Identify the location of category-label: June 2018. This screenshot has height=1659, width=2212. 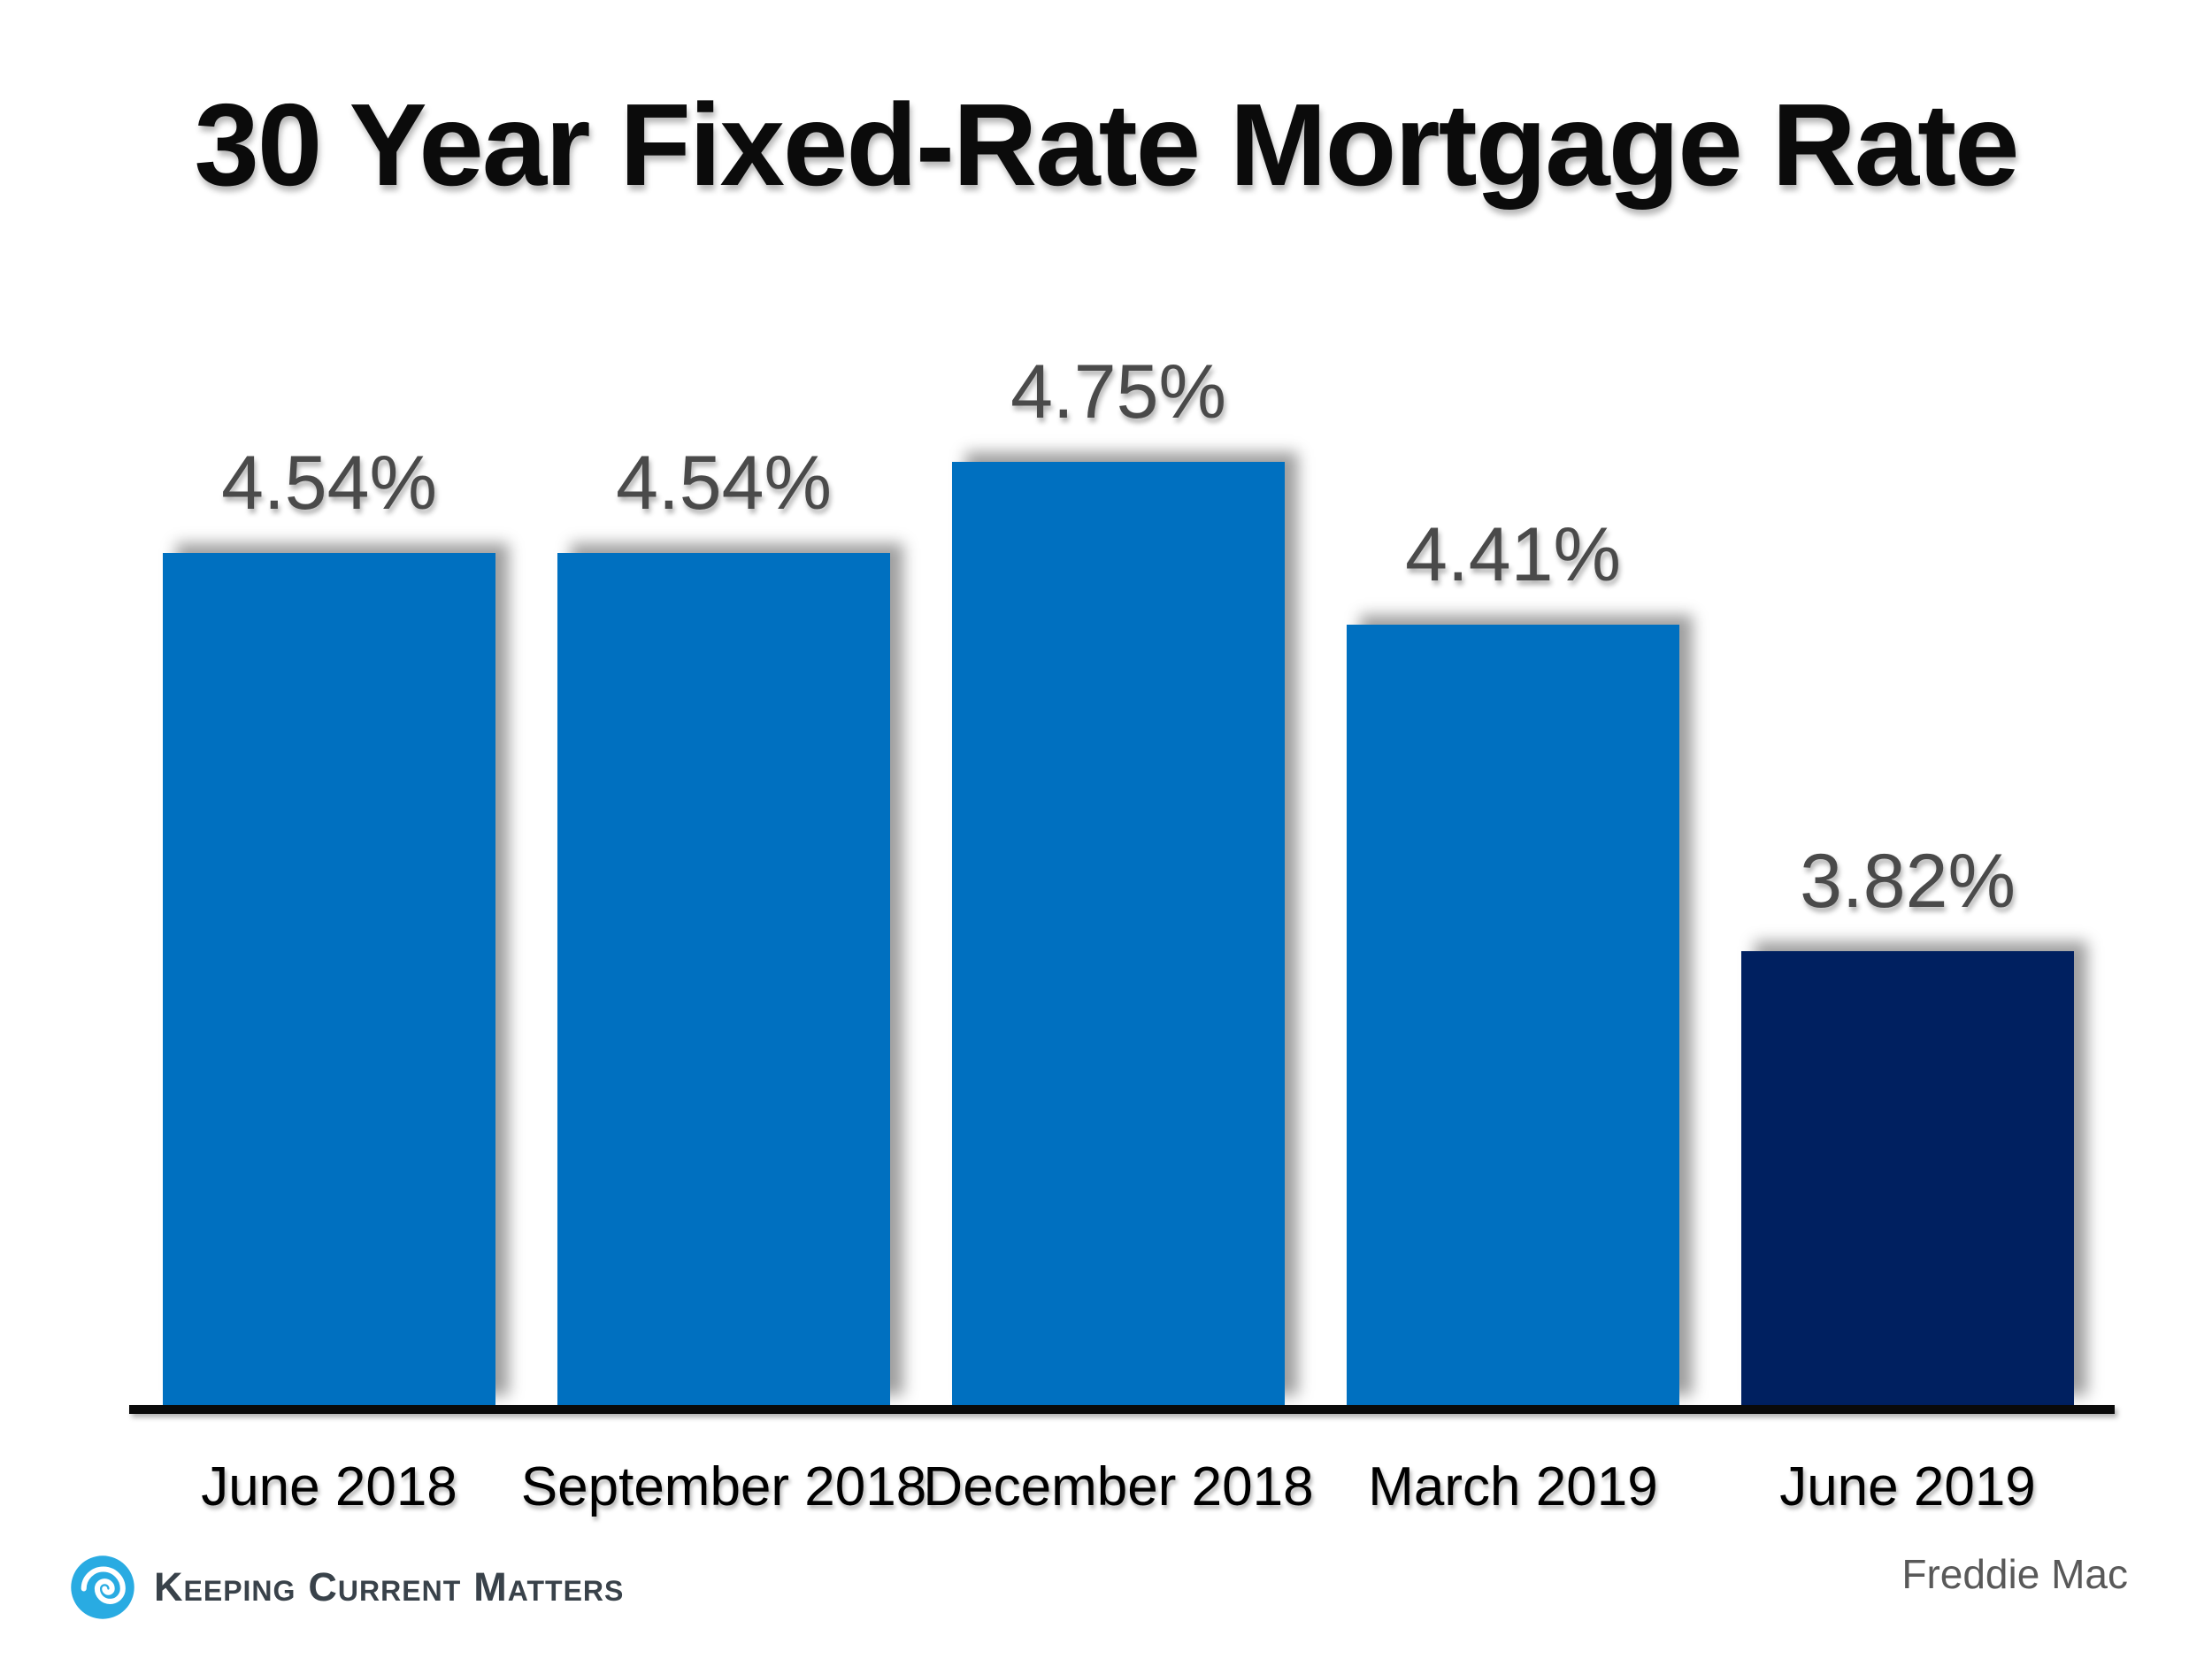
(329, 1487).